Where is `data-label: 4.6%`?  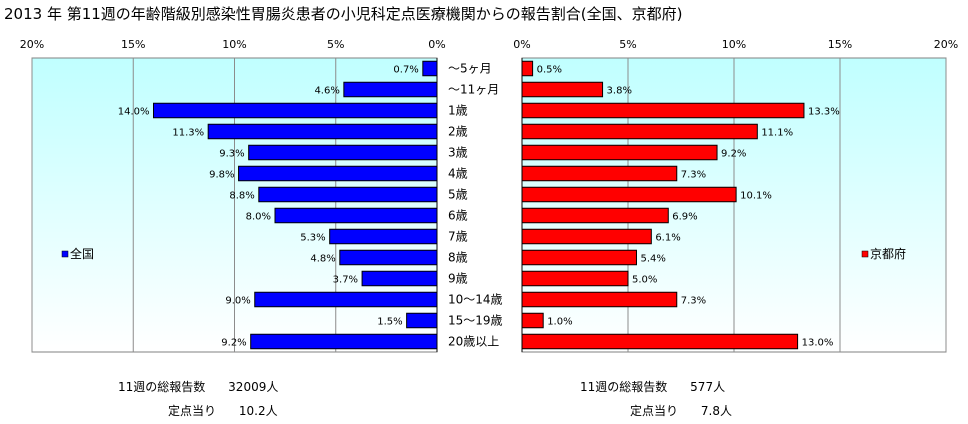 data-label: 4.6% is located at coordinates (326, 91).